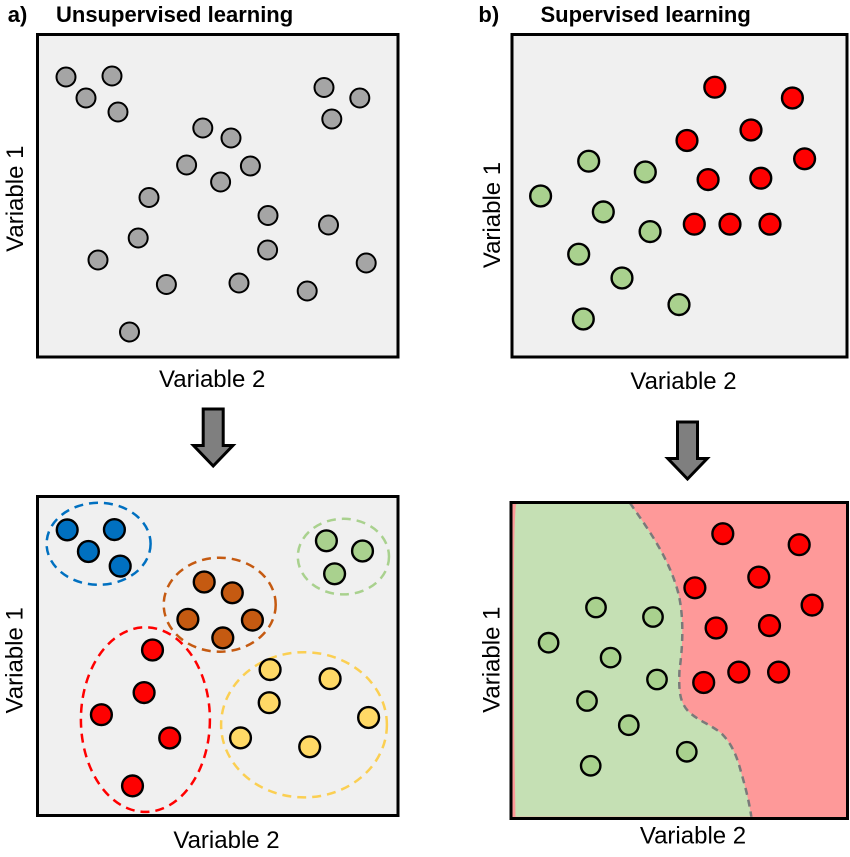 Image resolution: width=850 pixels, height=857 pixels. What do you see at coordinates (646, 14) in the screenshot?
I see `svg-text: Supervised learning` at bounding box center [646, 14].